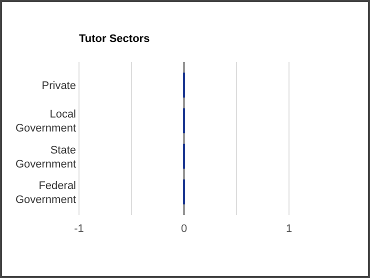 Image resolution: width=370 pixels, height=278 pixels. What do you see at coordinates (184, 228) in the screenshot?
I see `x-tick-label: 0` at bounding box center [184, 228].